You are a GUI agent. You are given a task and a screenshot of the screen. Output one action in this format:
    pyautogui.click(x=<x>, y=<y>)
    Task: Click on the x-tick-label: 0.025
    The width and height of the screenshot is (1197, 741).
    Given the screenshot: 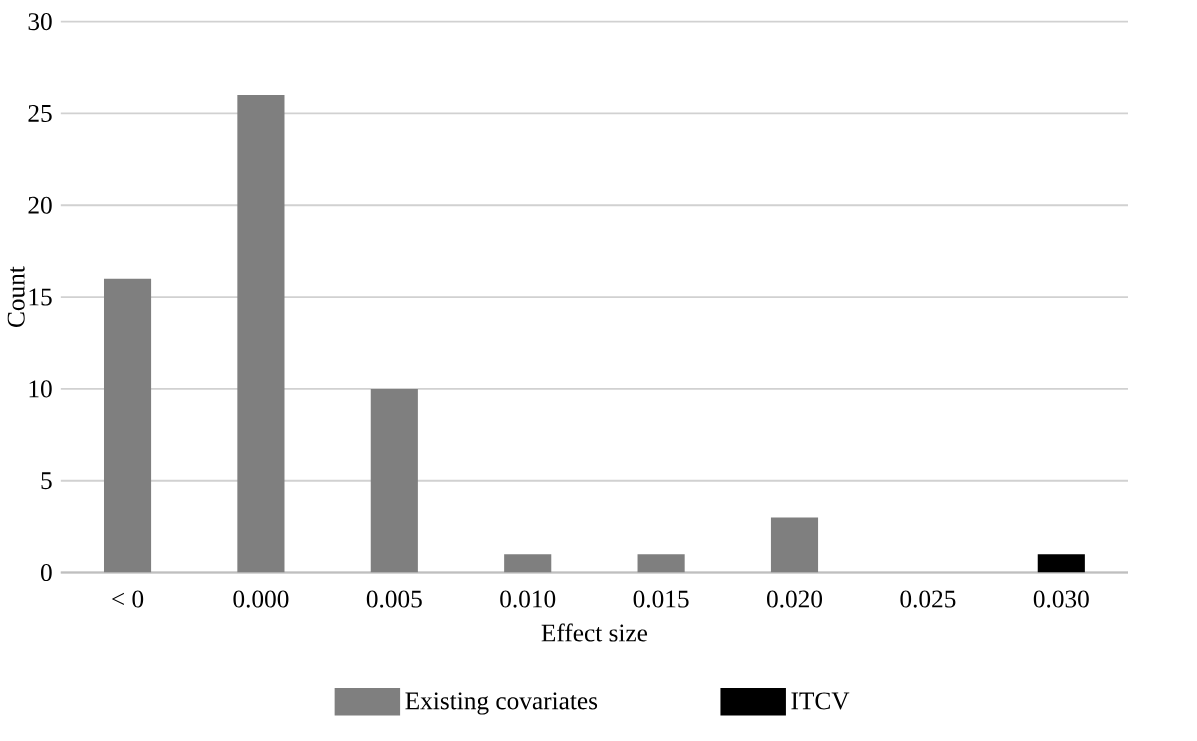 What is the action you would take?
    pyautogui.click(x=928, y=599)
    